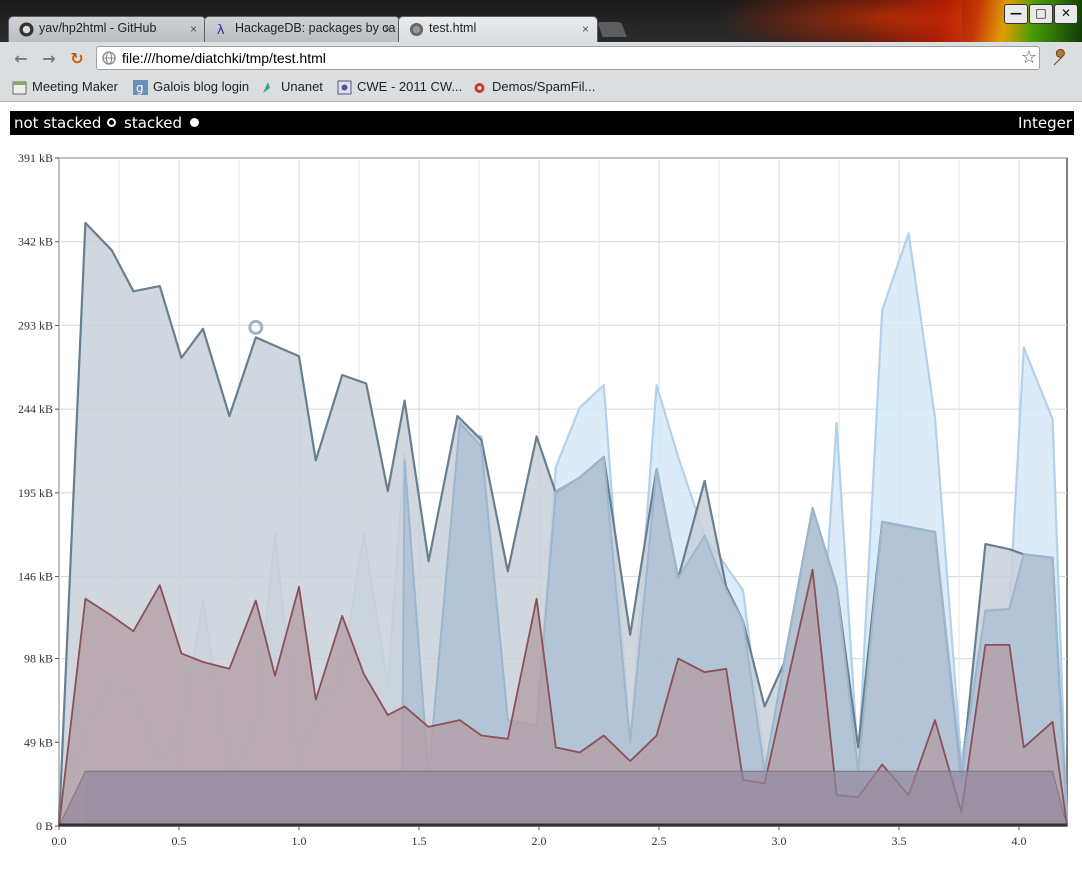  Describe the element at coordinates (224, 58) in the screenshot. I see `url-text: file:///home/diatchki/tmp/test.html` at that location.